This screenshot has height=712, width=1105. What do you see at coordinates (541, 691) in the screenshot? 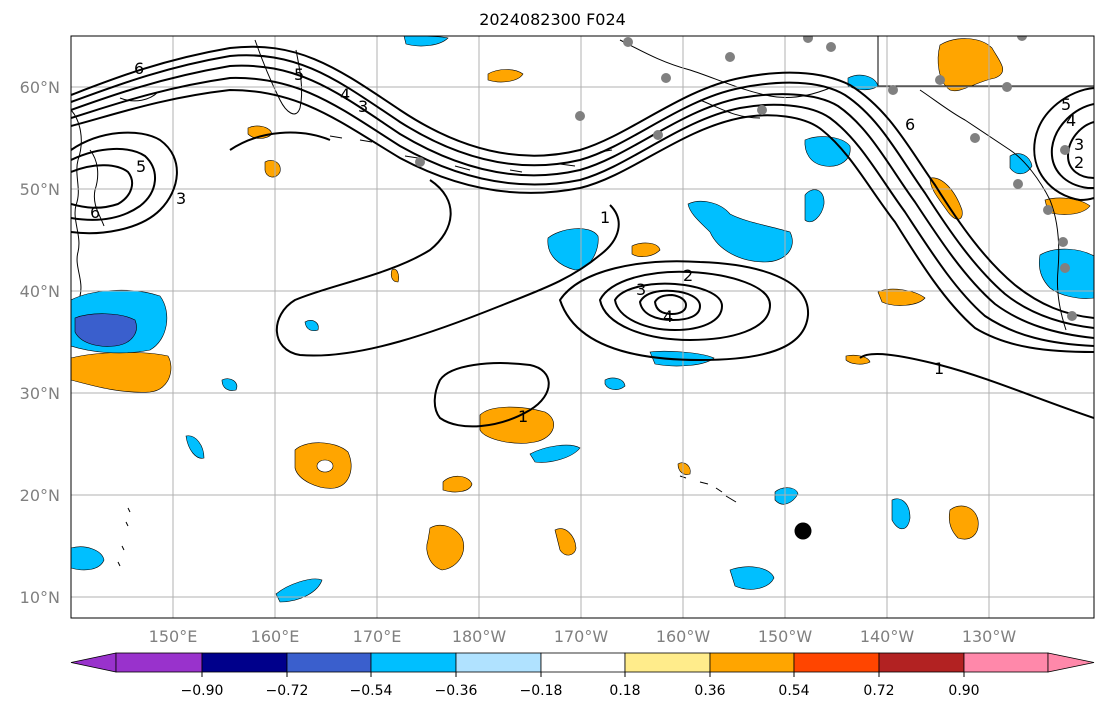
I see `colorbar-label: −0.18` at bounding box center [541, 691].